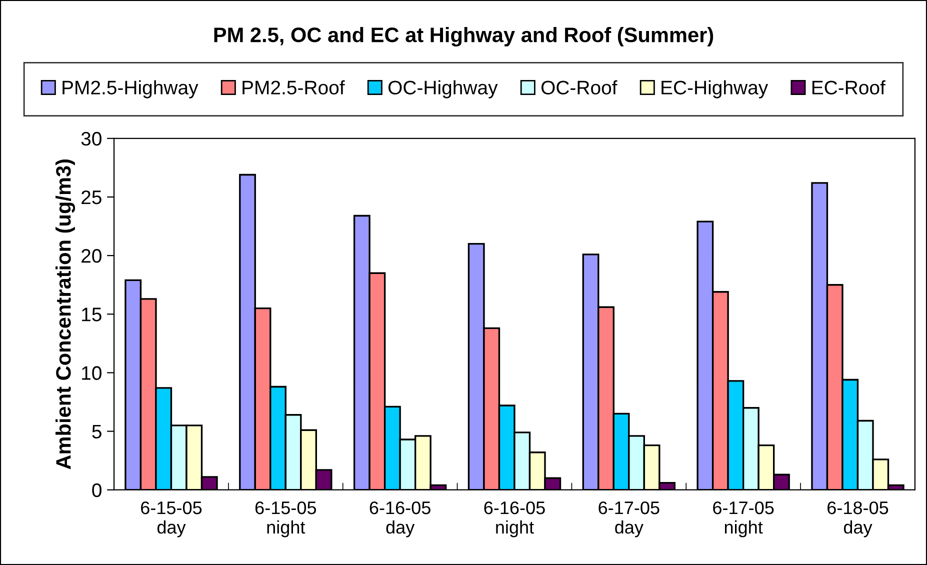 The width and height of the screenshot is (927, 565). I want to click on y-tick-label: 15, so click(92, 315).